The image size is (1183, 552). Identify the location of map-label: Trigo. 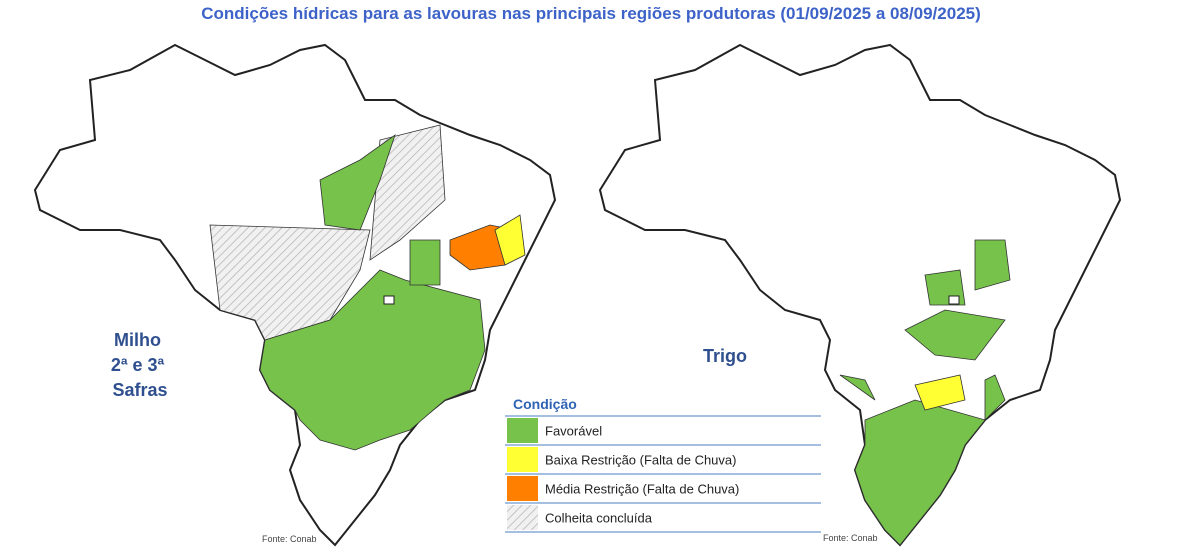
(725, 356).